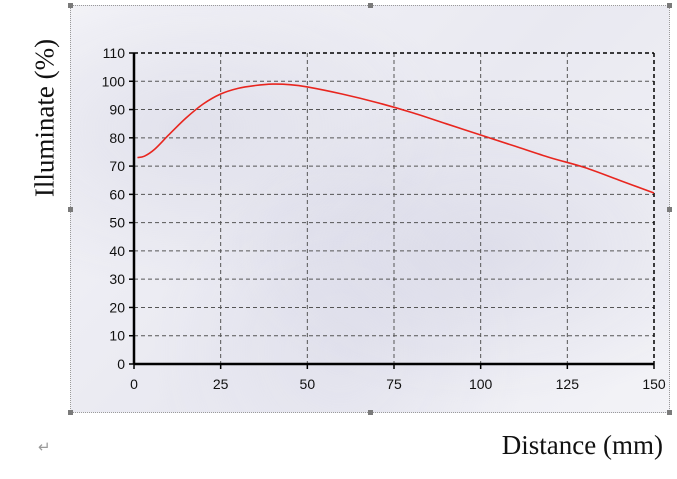 The width and height of the screenshot is (677, 479). I want to click on y-tick-label: 20, so click(117, 307).